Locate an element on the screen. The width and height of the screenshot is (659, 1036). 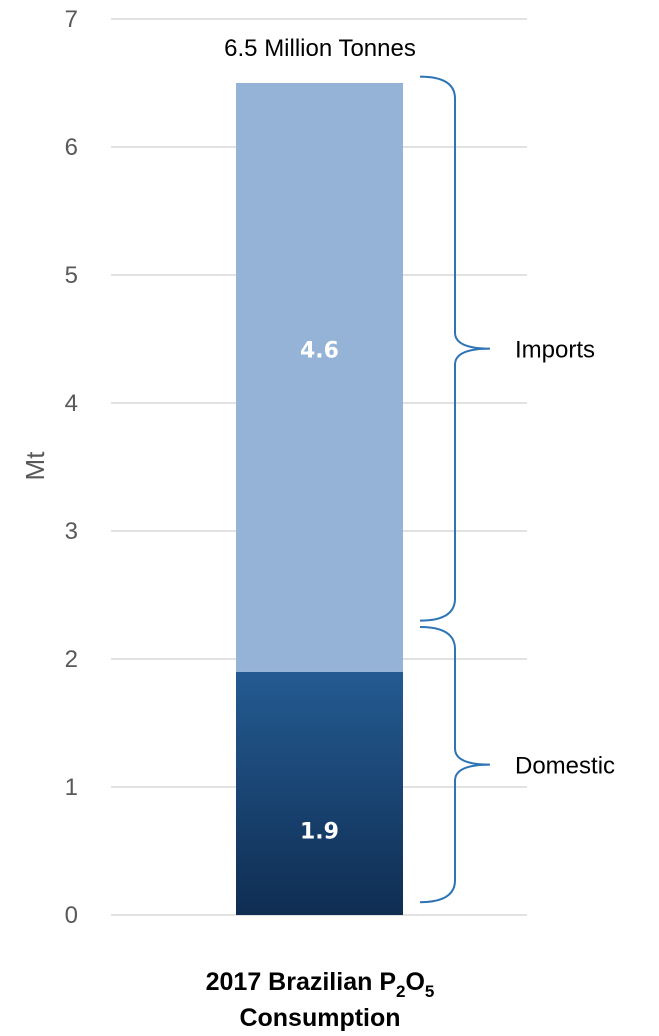
y-tick-label: 3 is located at coordinates (71, 531).